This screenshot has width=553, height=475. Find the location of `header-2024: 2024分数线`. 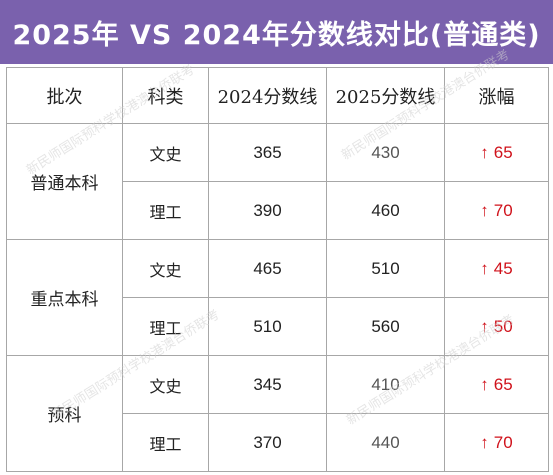

header-2024: 2024分数线 is located at coordinates (267, 95).